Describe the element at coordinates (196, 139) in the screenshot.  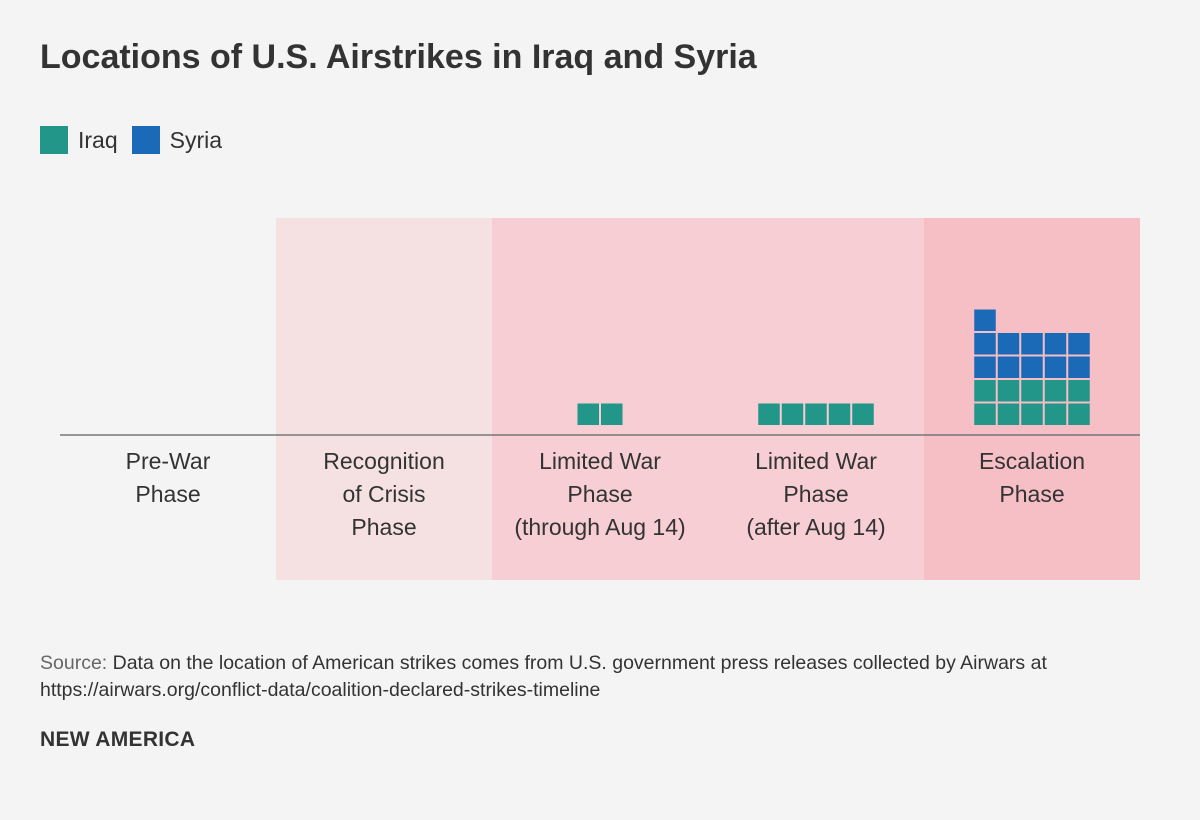
I see `legend-label-syria: Syria` at that location.